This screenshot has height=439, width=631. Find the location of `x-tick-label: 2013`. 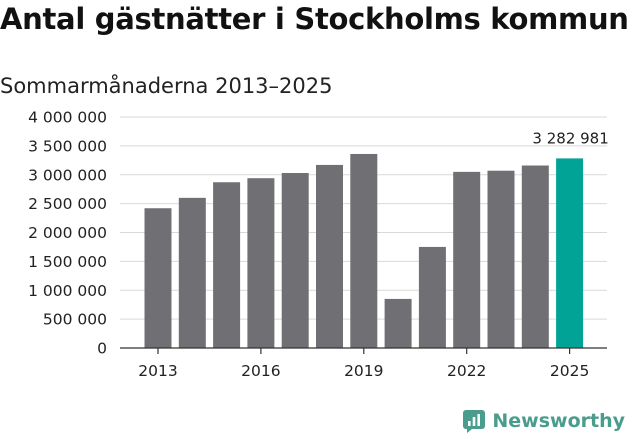

x-tick-label: 2013 is located at coordinates (157, 371).